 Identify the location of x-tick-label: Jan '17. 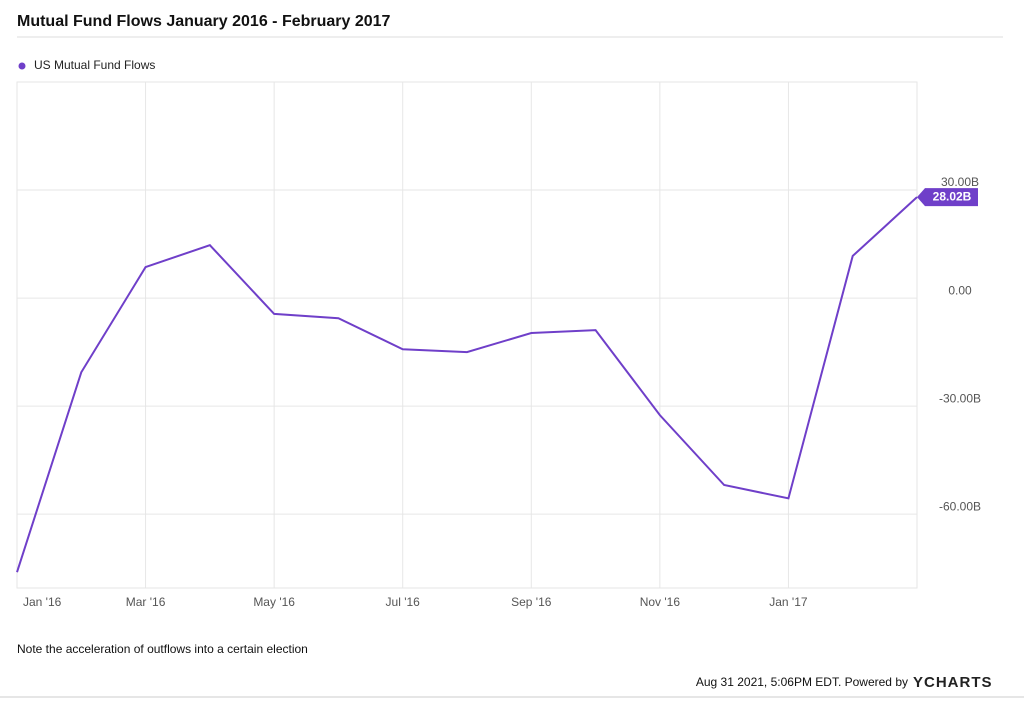
(788, 602).